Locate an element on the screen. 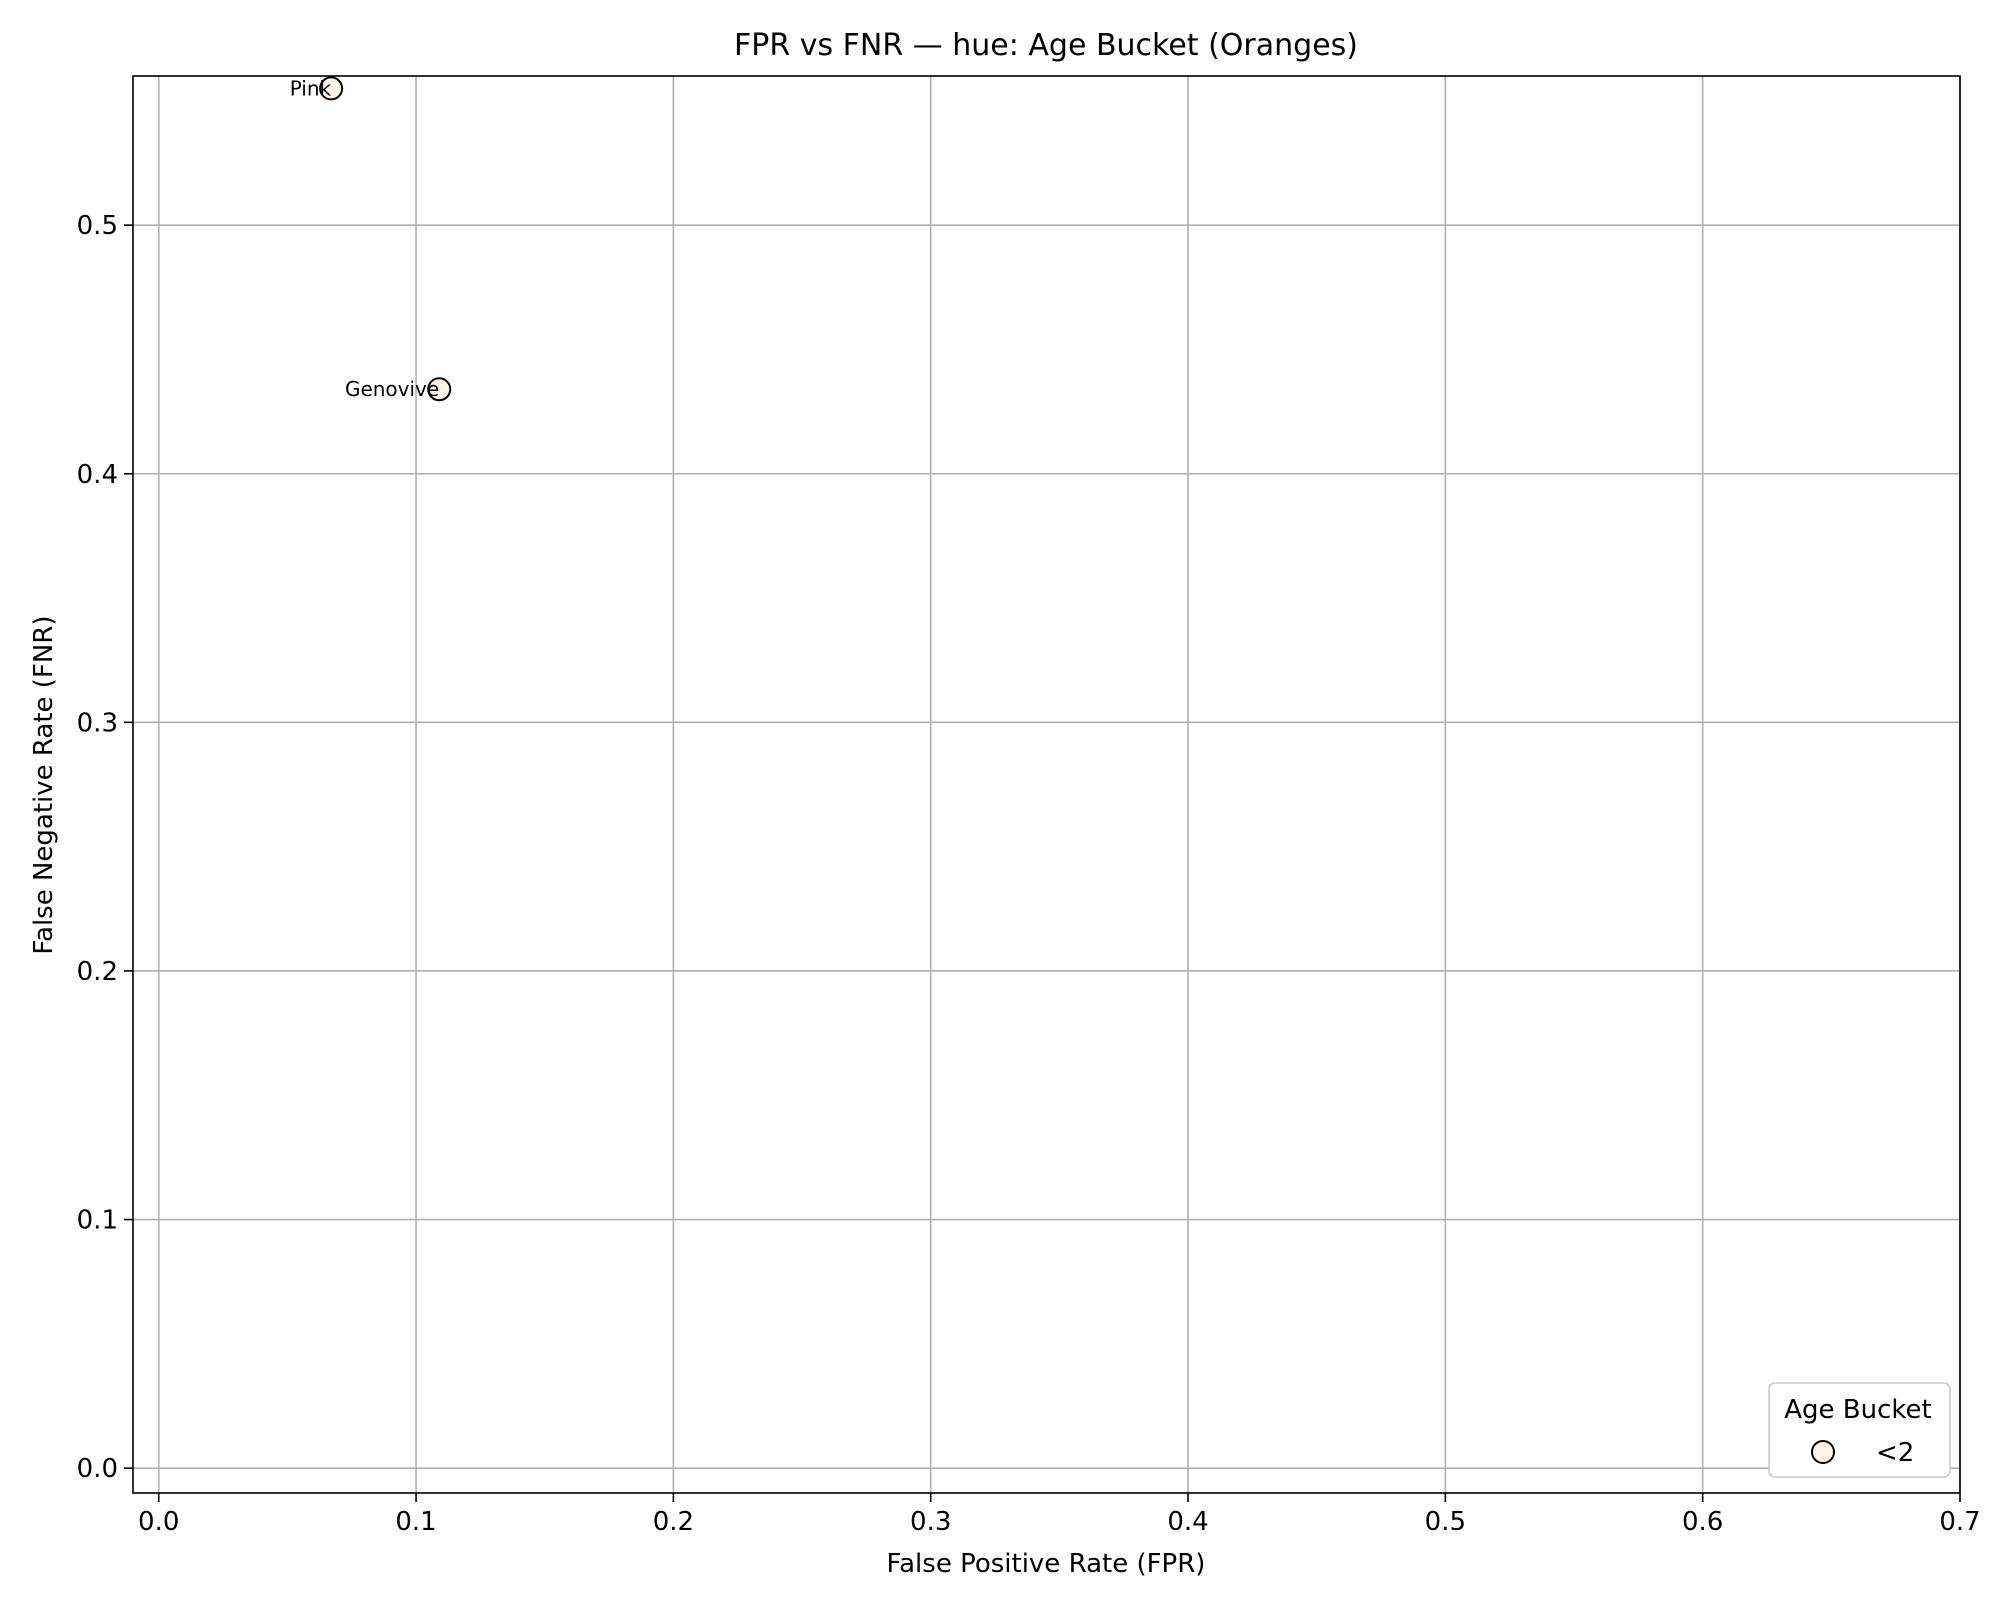 This screenshot has height=1604, width=2000. x-tick-label: 0.0 is located at coordinates (158, 1522).